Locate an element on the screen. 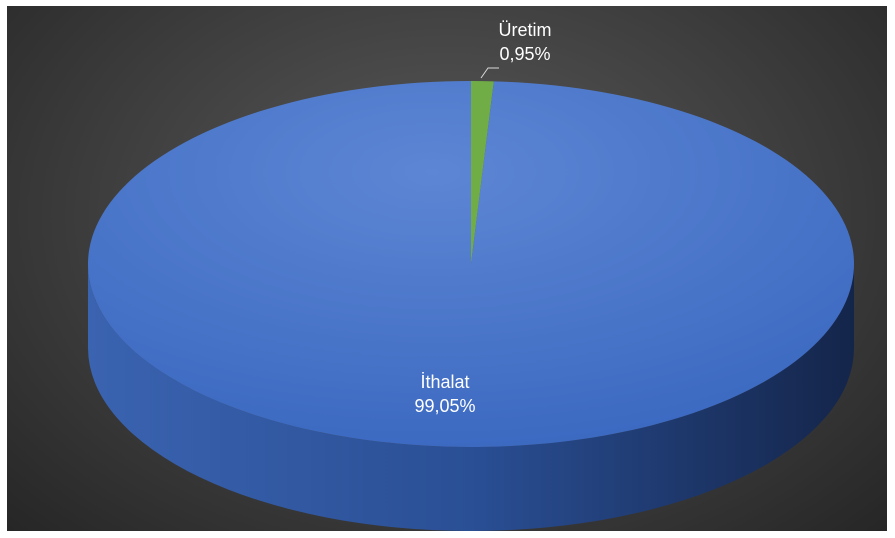 The height and width of the screenshot is (538, 895). data-label-uretim-value: 0,95% is located at coordinates (524, 54).